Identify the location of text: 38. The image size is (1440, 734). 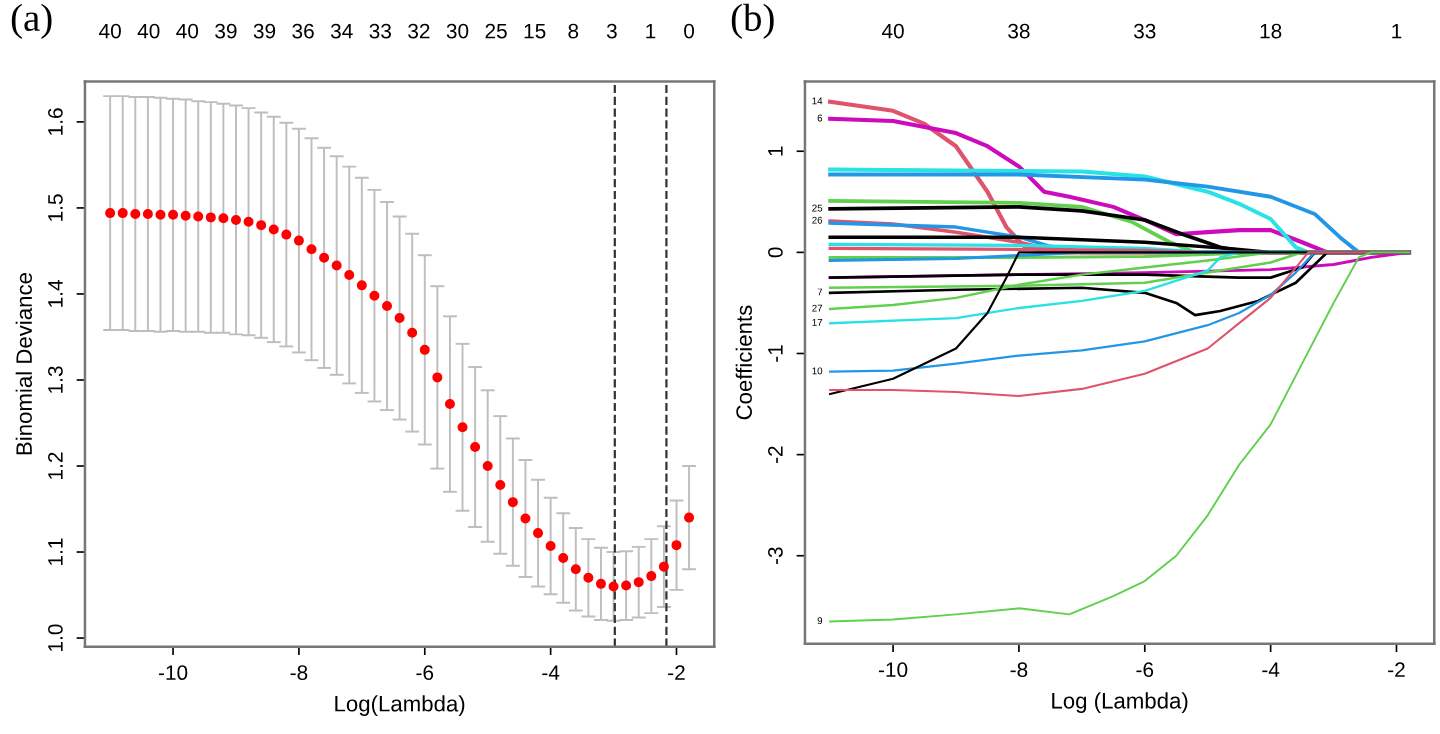
(1019, 31).